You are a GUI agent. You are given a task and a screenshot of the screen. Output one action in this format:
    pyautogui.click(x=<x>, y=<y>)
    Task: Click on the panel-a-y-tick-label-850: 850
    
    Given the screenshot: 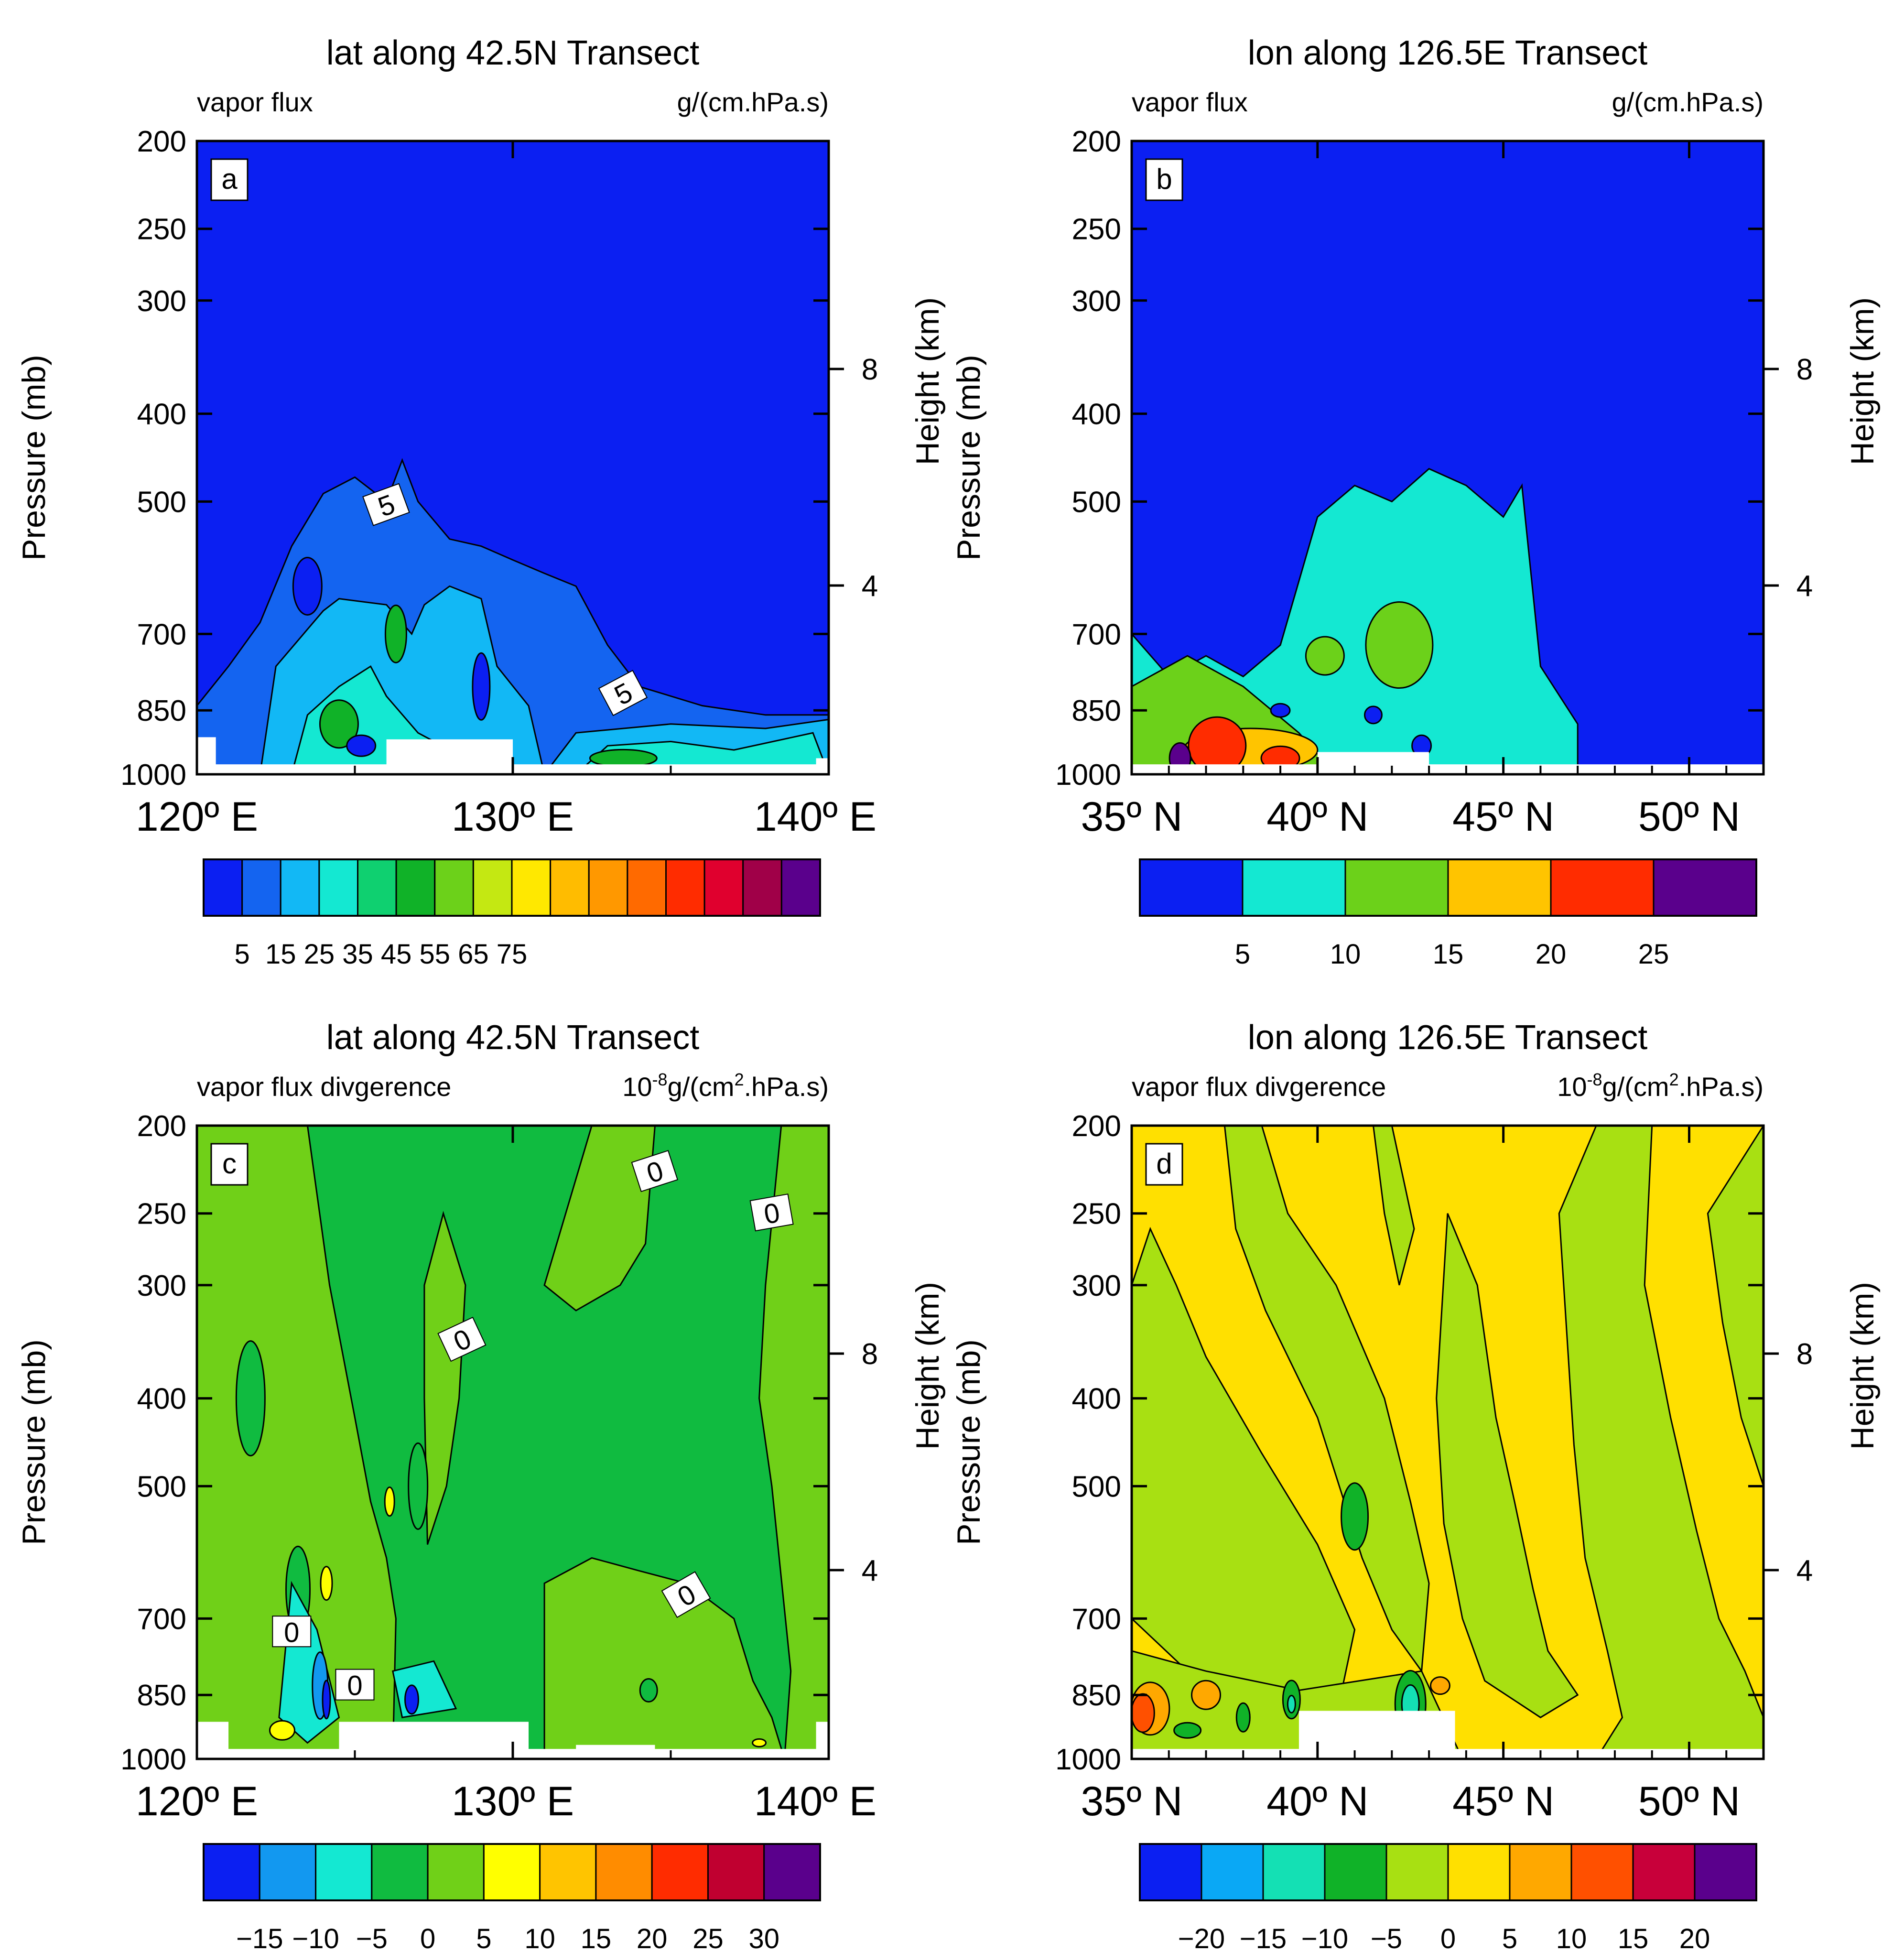 What is the action you would take?
    pyautogui.click(x=161, y=710)
    